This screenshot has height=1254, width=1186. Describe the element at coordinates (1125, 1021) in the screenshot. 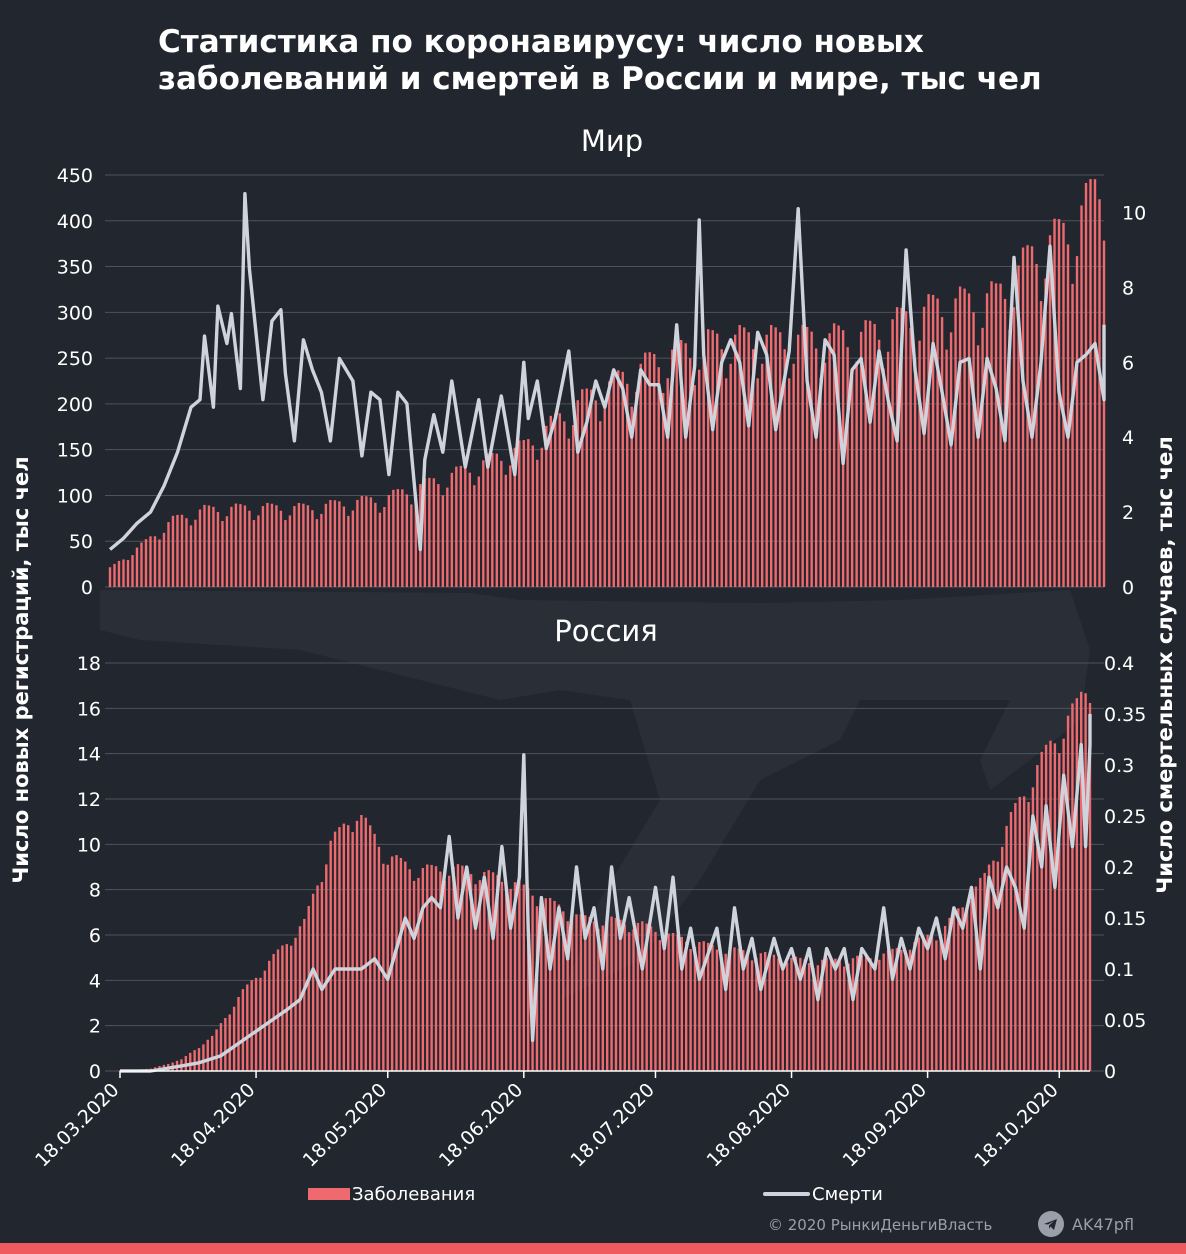

I see `y-right-tick-label: 0.05` at that location.